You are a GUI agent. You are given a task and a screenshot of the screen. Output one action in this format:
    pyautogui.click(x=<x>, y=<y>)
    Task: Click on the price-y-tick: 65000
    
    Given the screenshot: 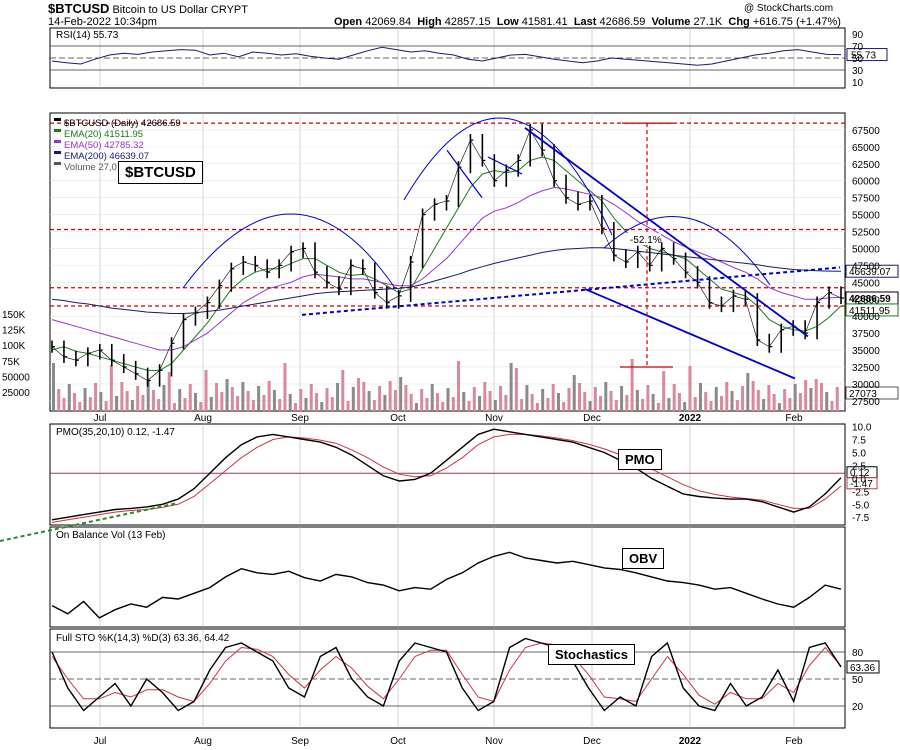 What is the action you would take?
    pyautogui.click(x=866, y=148)
    